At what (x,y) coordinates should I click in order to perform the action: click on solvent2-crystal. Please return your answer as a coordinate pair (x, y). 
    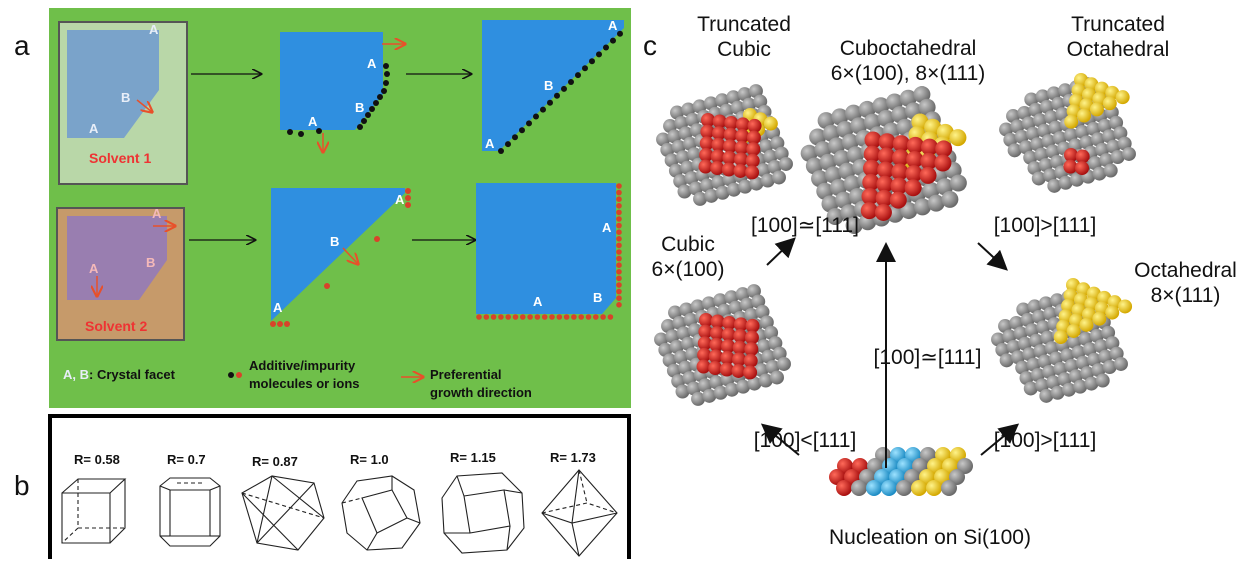
    Looking at the image, I should click on (117, 258).